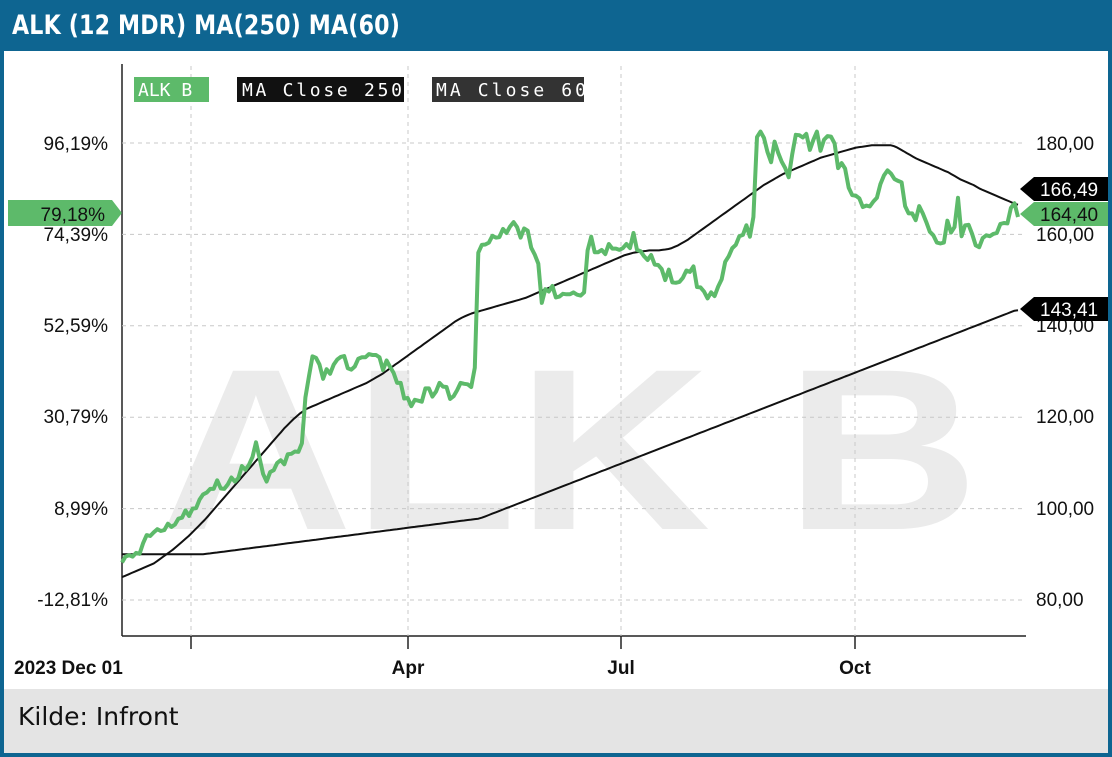 Image resolution: width=1112 pixels, height=757 pixels. I want to click on x-tick-label: Apr, so click(408, 668).